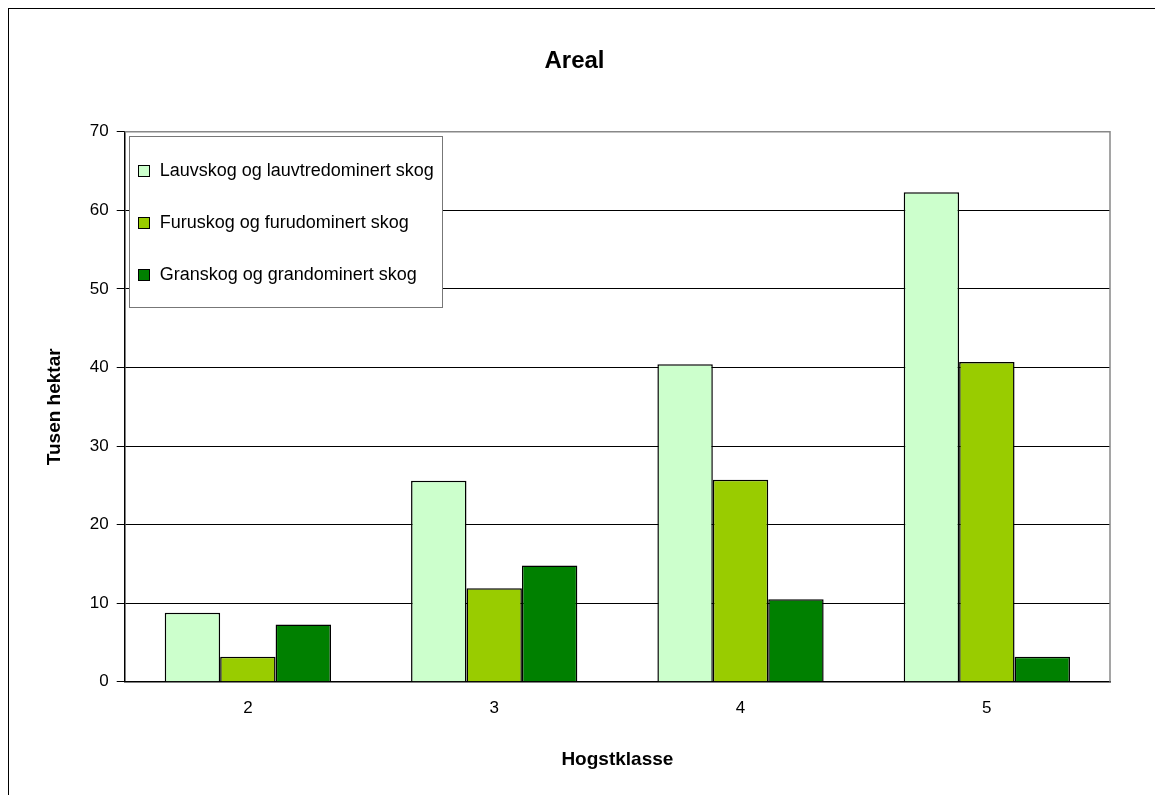  Describe the element at coordinates (987, 707) in the screenshot. I see `x-tick-label: 5` at that location.